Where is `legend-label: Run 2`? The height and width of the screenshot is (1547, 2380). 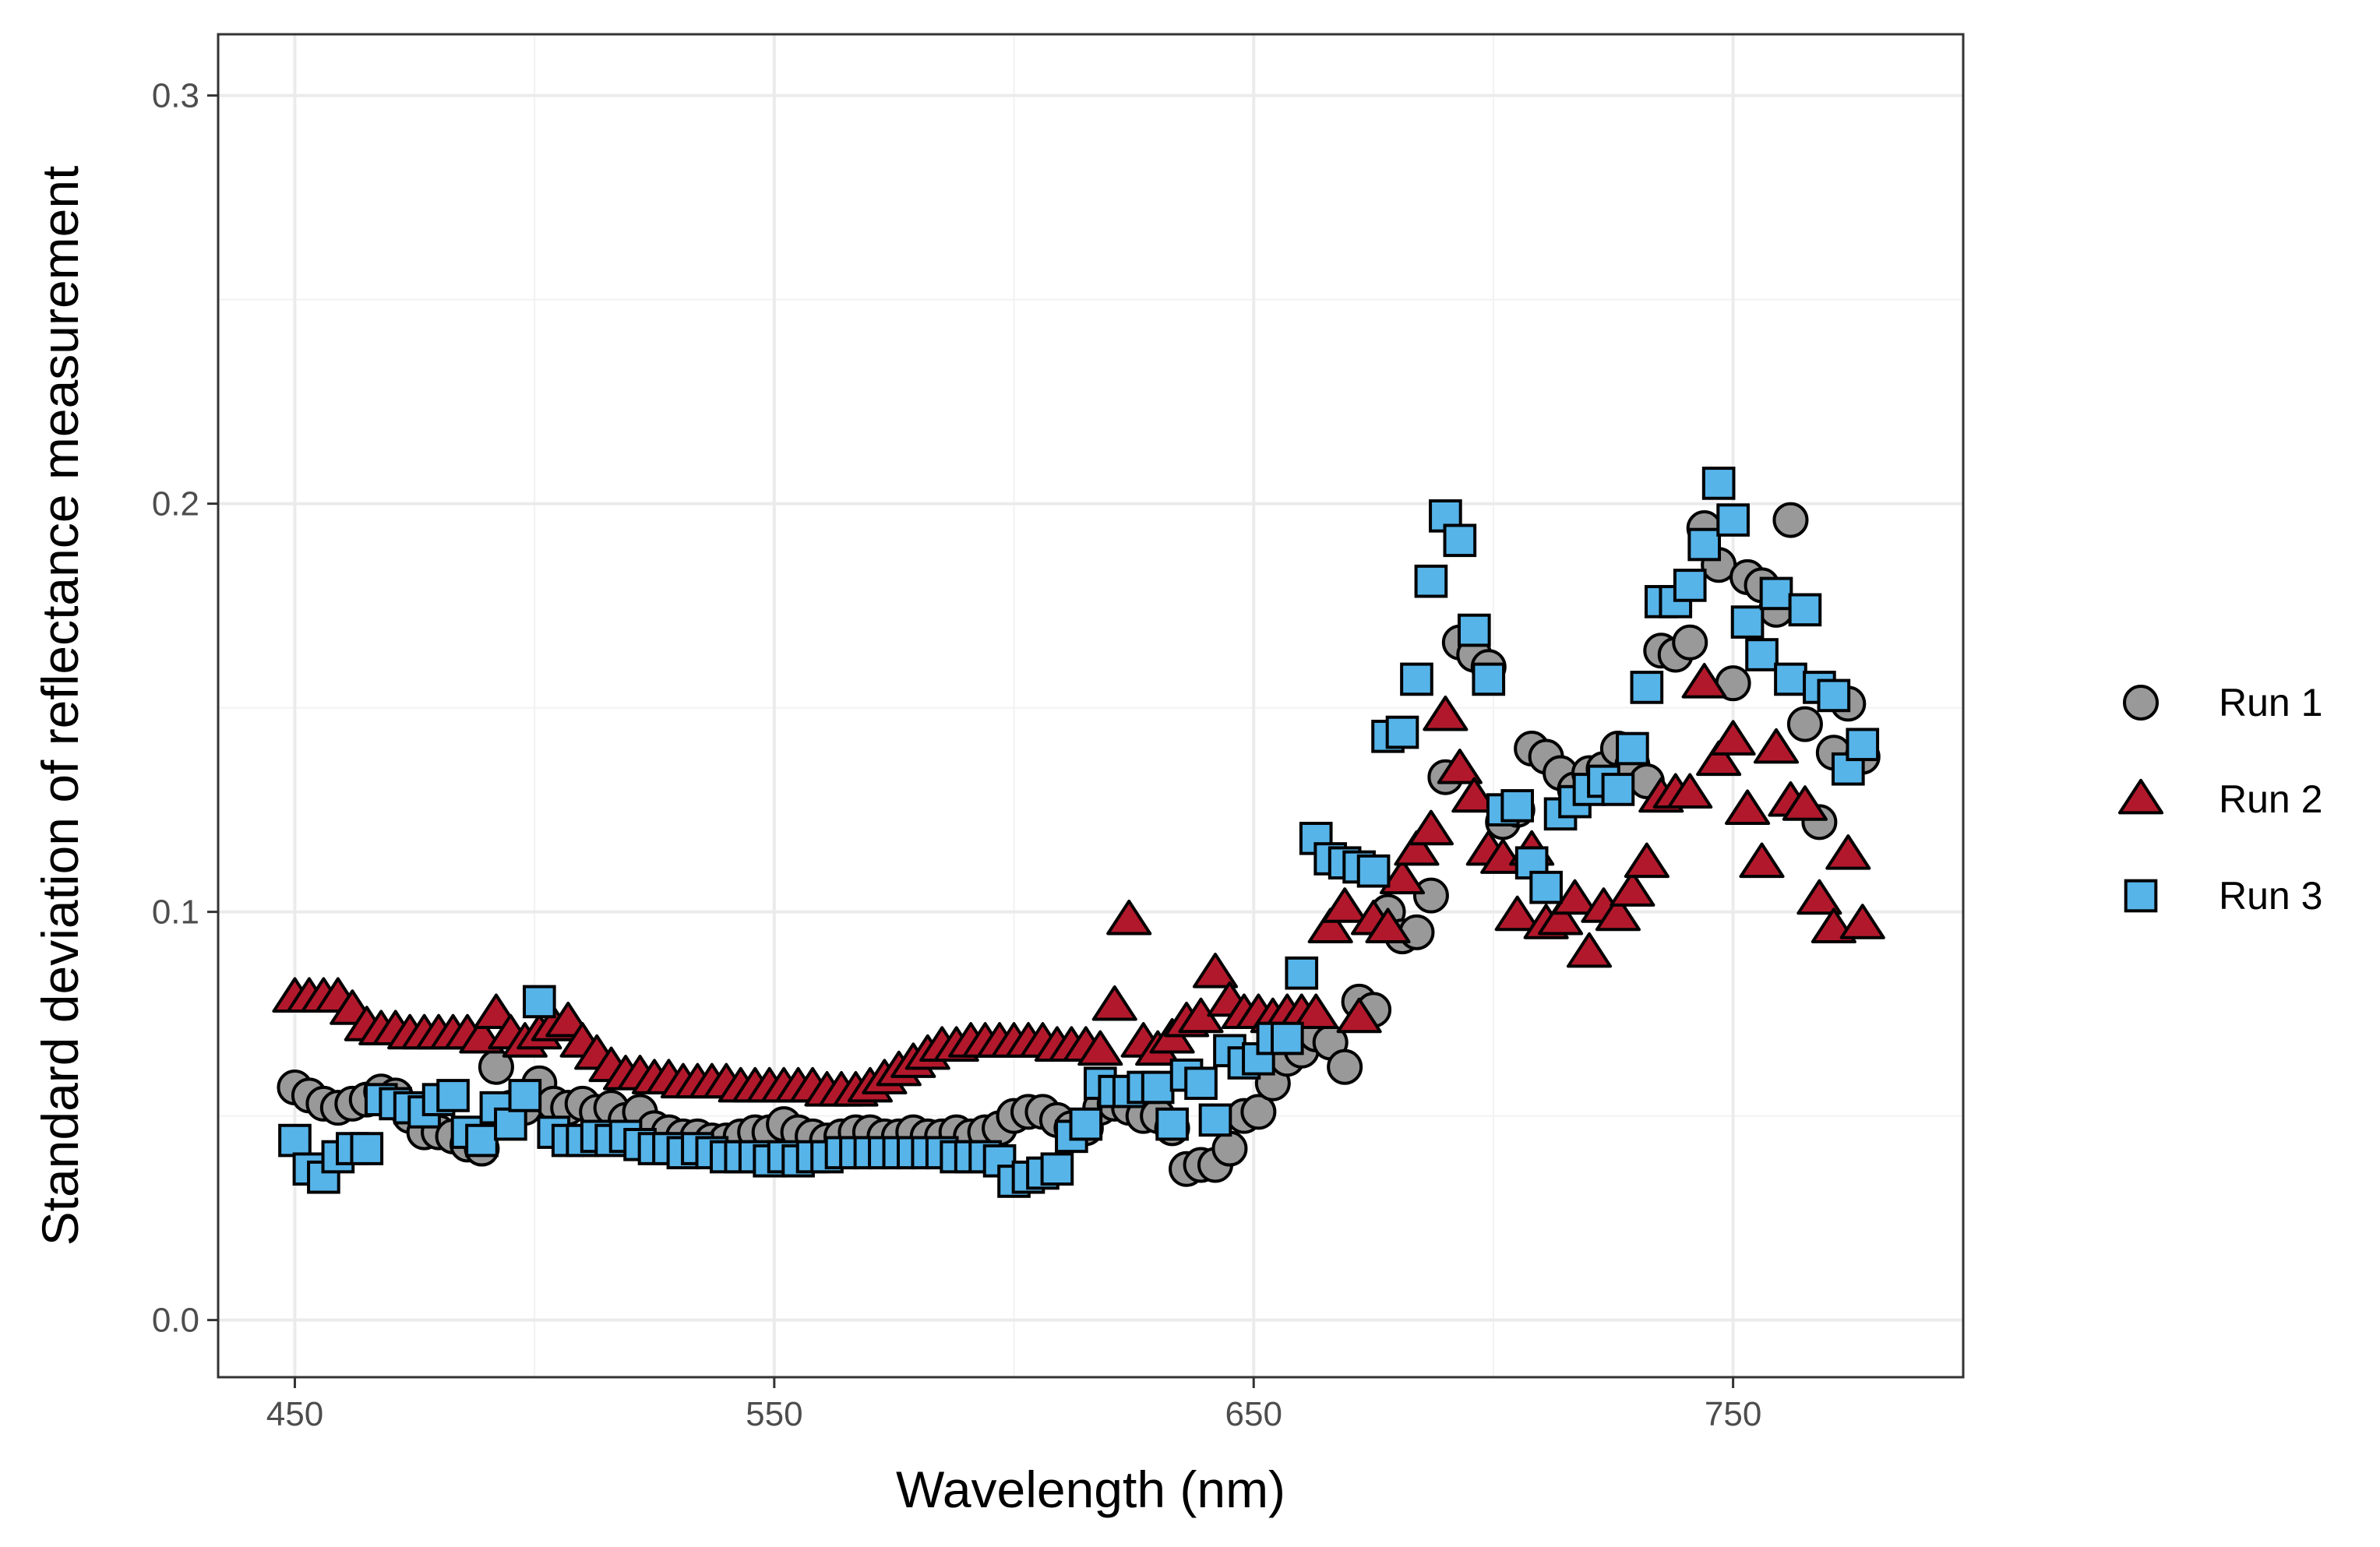
legend-label: Run 2 is located at coordinates (2270, 799).